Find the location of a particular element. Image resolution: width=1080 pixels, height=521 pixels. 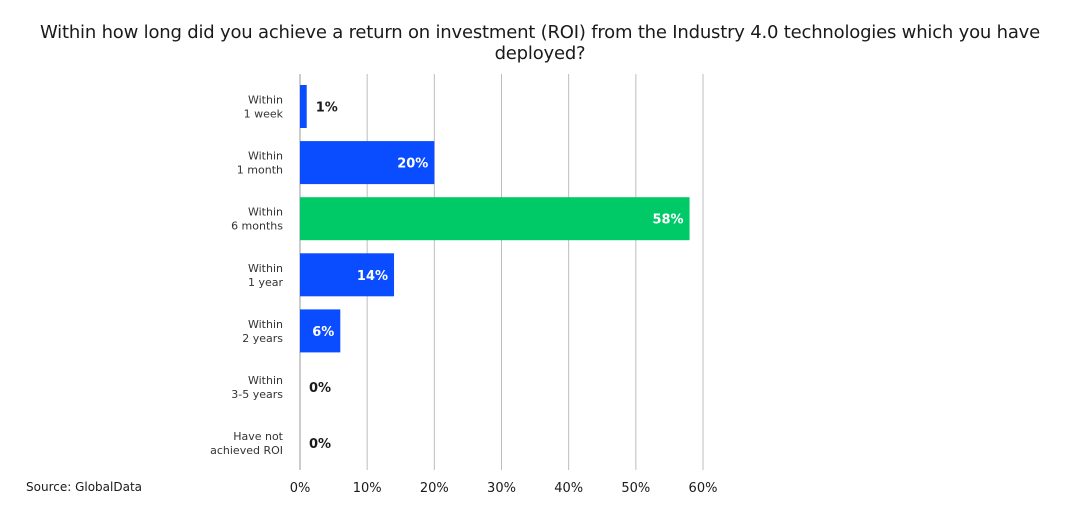

category-label: Within 1 year is located at coordinates (266, 275).